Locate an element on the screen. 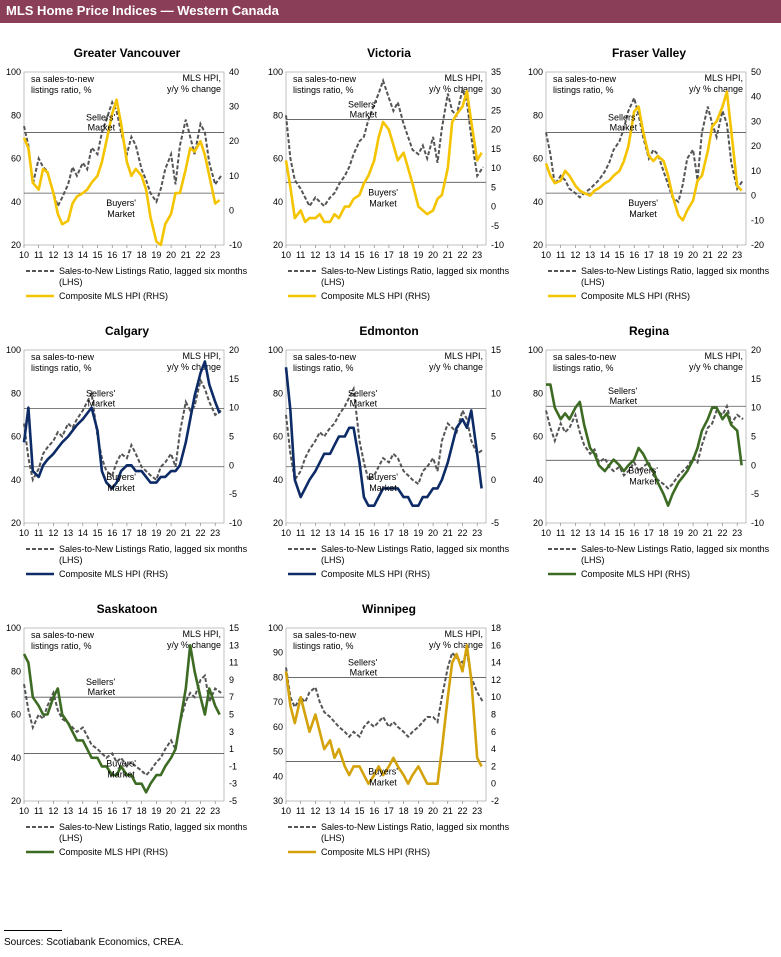  y-right-tick-label: 6 is located at coordinates (493, 732).